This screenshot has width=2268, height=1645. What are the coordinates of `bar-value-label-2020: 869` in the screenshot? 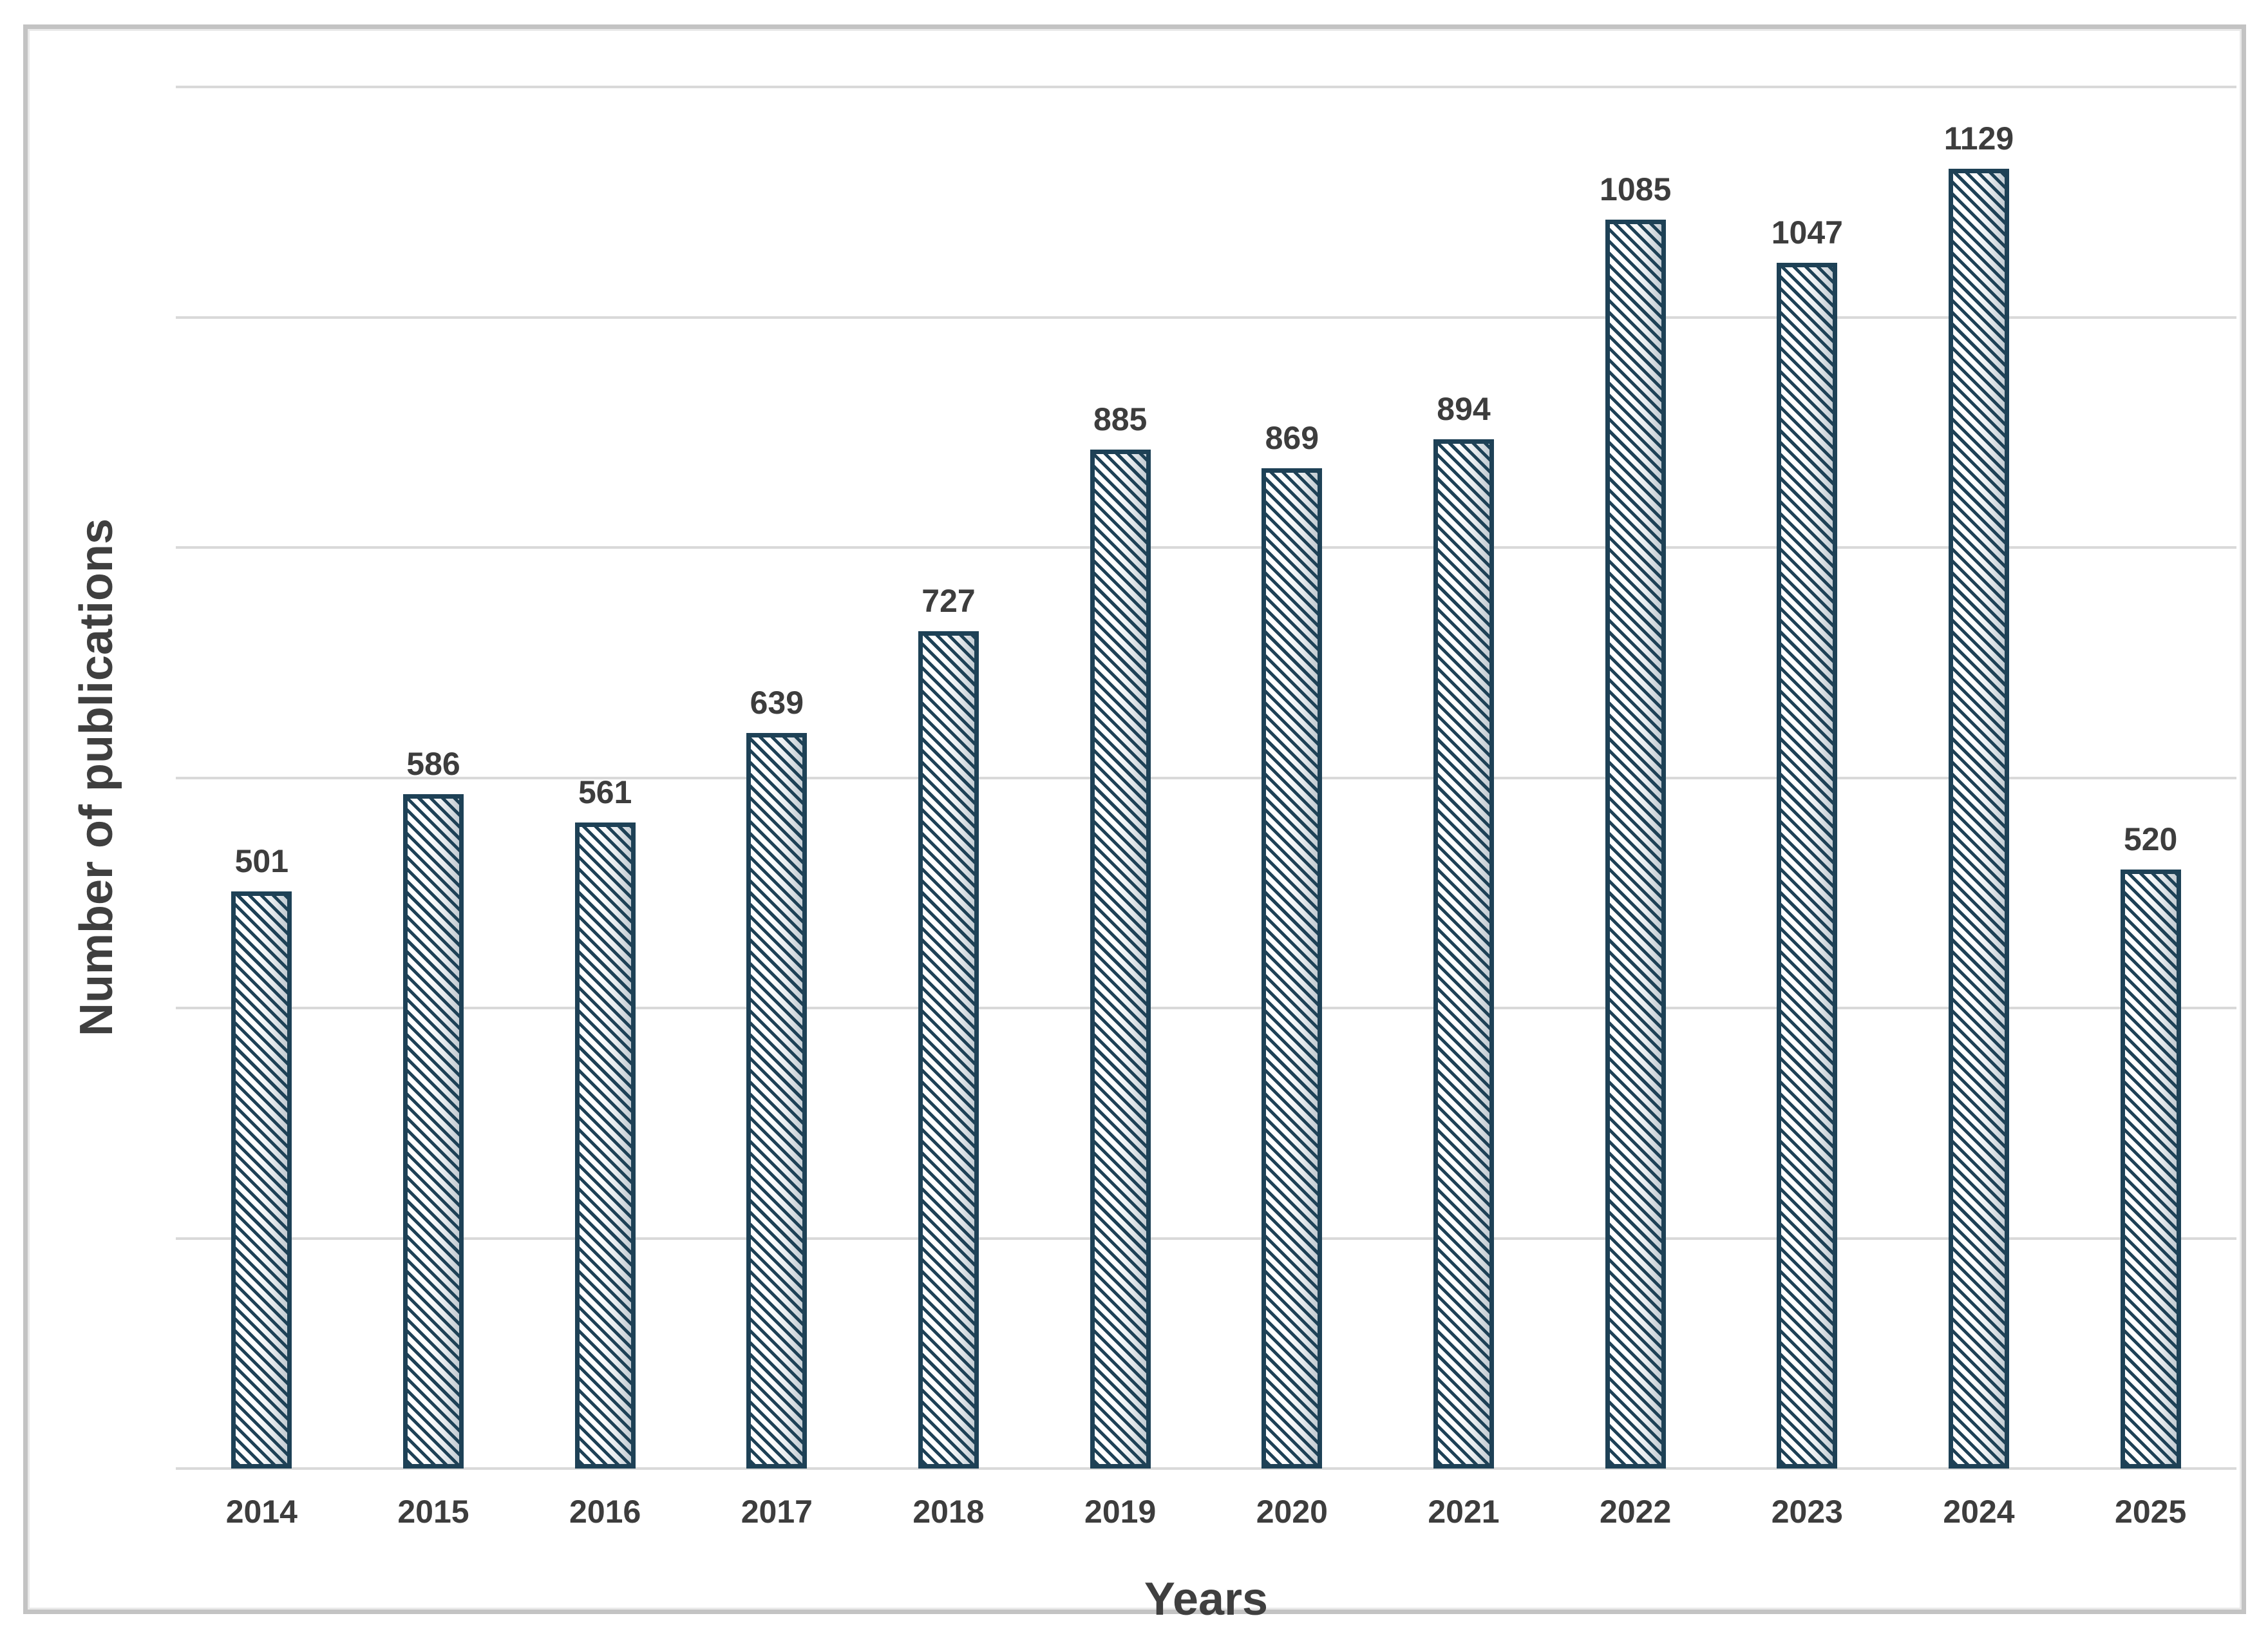 It's located at (1292, 438).